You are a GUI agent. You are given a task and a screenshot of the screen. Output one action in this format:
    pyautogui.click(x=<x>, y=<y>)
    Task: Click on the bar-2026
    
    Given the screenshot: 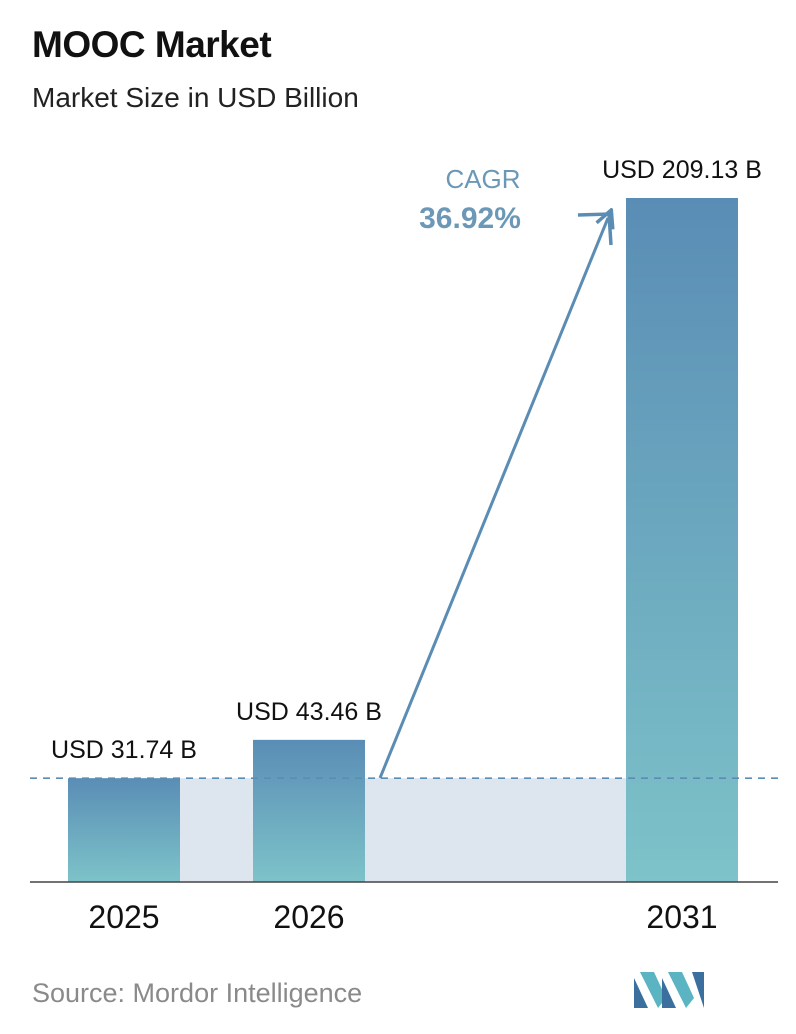 What is the action you would take?
    pyautogui.click(x=309, y=810)
    